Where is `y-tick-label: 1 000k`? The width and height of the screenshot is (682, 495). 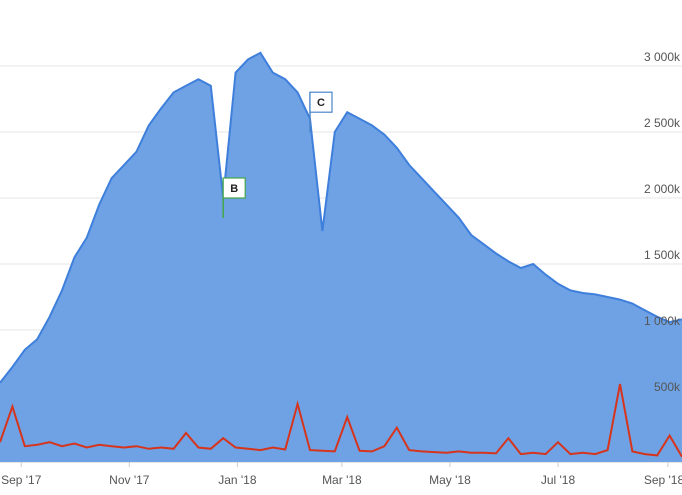
y-tick-label: 1 000k is located at coordinates (662, 321).